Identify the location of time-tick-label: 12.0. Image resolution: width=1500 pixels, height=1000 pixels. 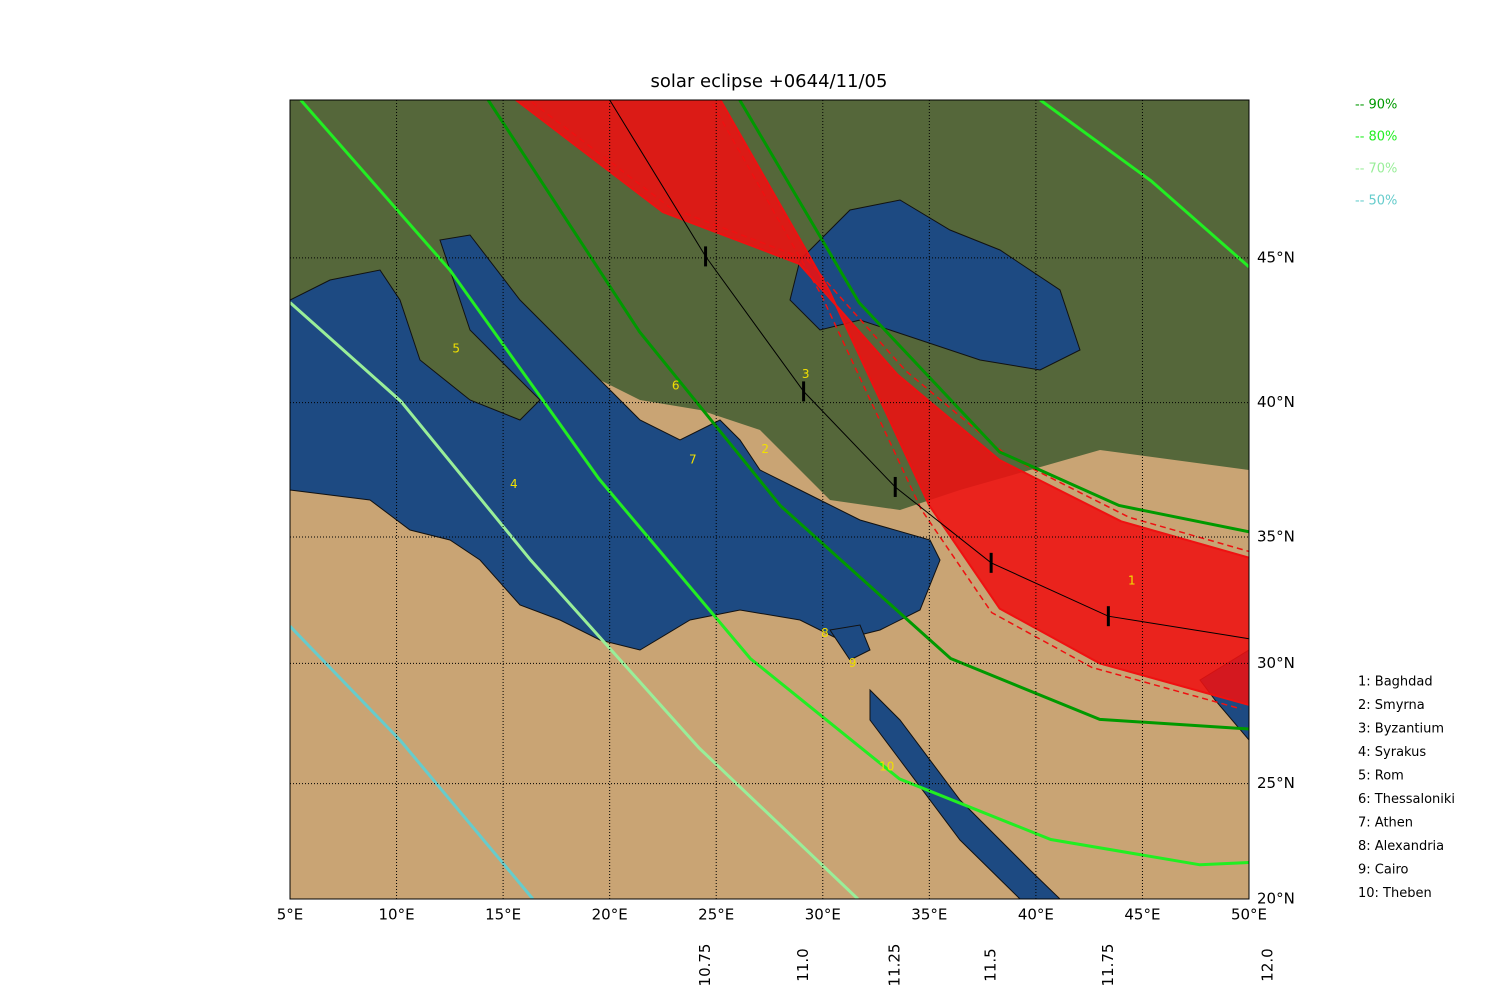
(1268, 964).